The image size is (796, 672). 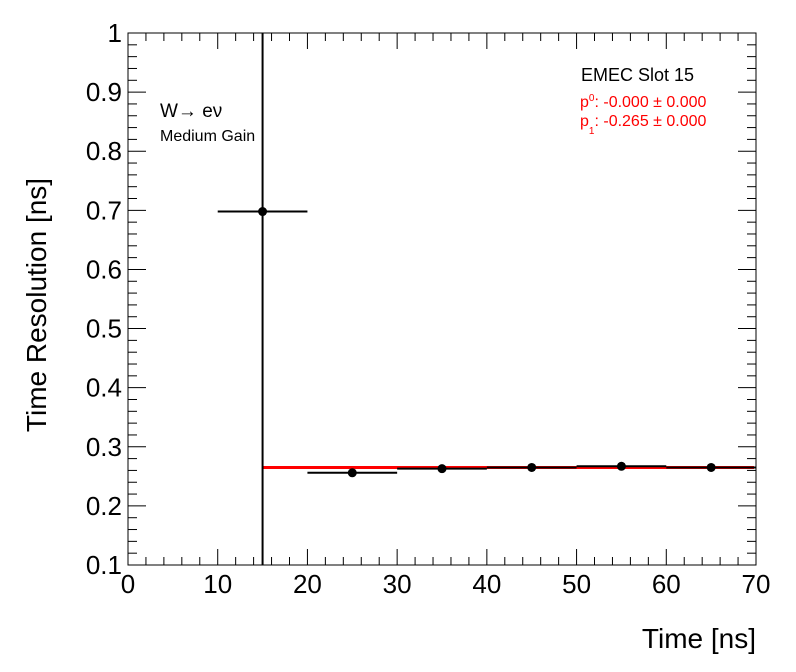 I want to click on y-tick-label: 0.3, so click(x=104, y=447).